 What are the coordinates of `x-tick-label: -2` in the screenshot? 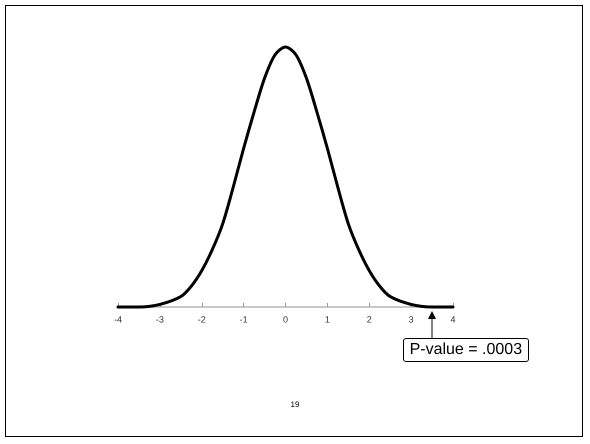 It's located at (202, 319).